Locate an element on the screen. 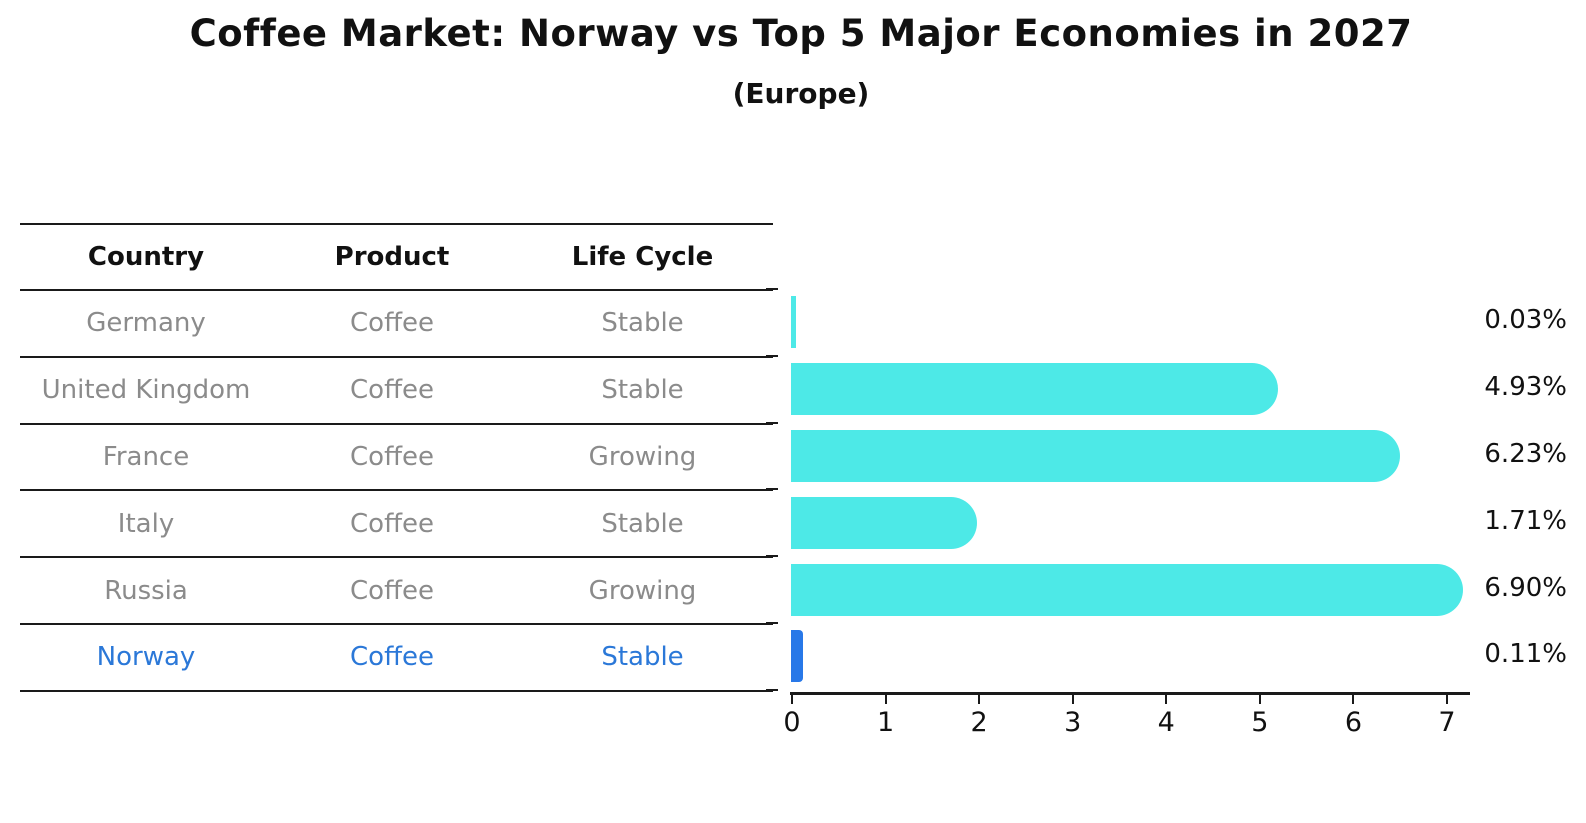  x-axis-tick-label: 7 is located at coordinates (1447, 722).